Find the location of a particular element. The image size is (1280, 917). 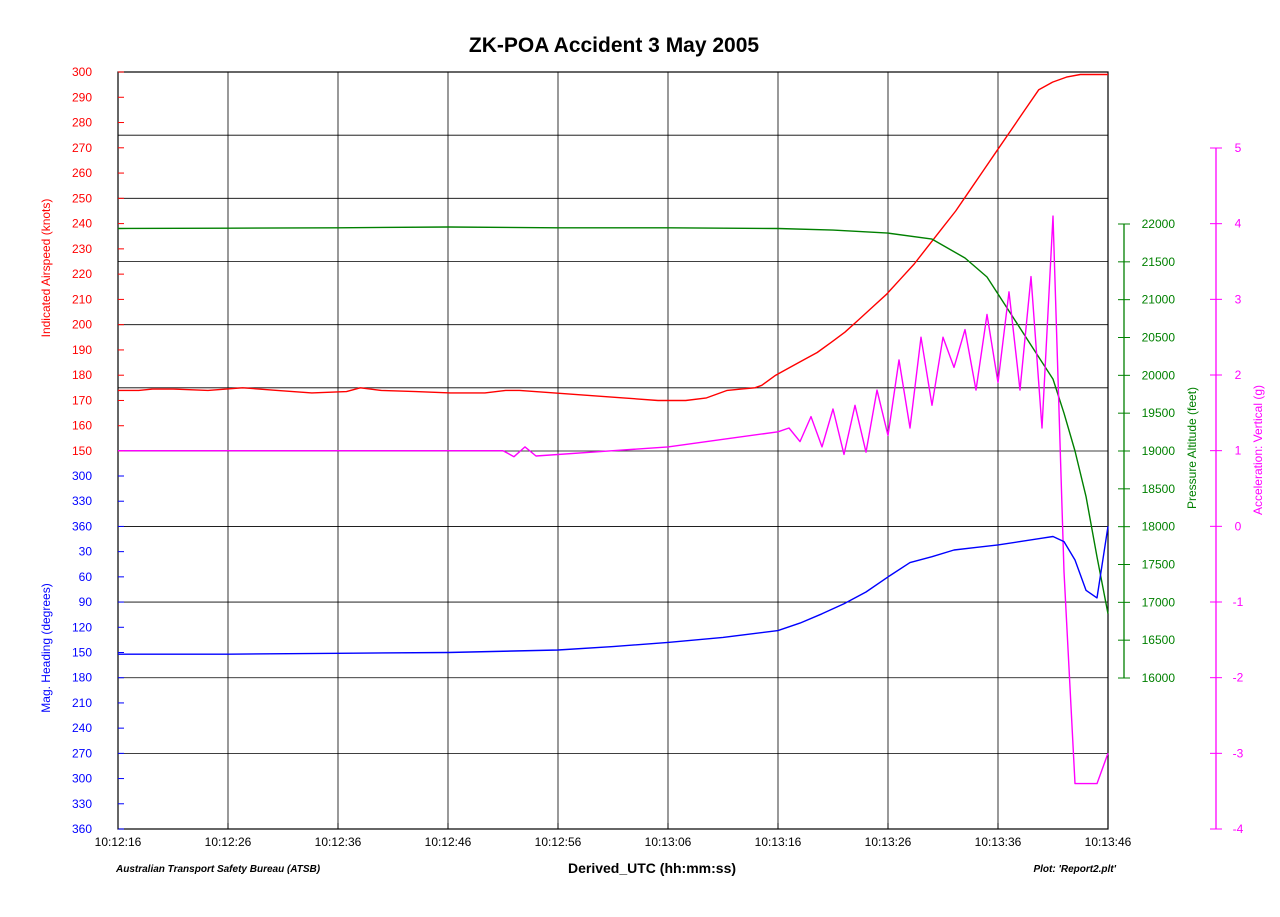

accel-tick-label: 4 is located at coordinates (1238, 224).